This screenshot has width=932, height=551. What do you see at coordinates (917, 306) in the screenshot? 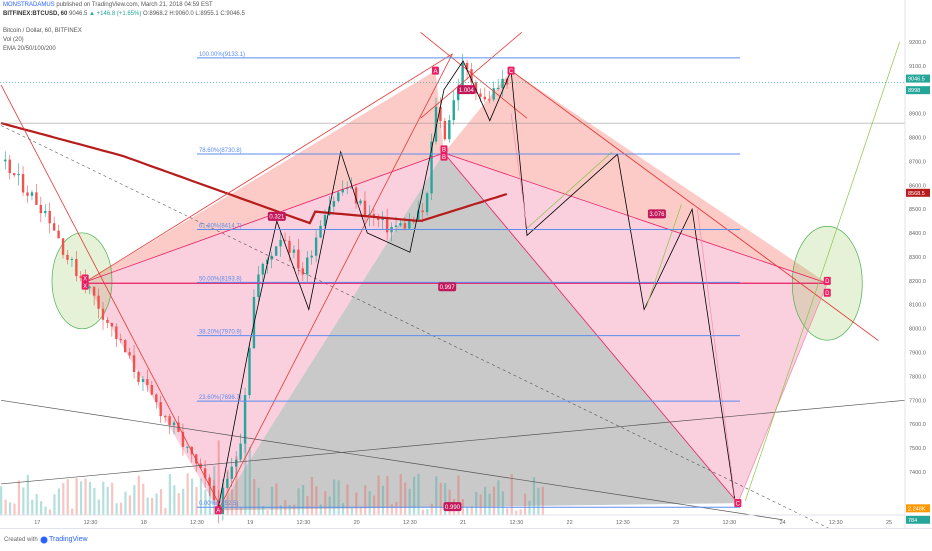
I see `price-tick-label: 8100.0` at bounding box center [917, 306].